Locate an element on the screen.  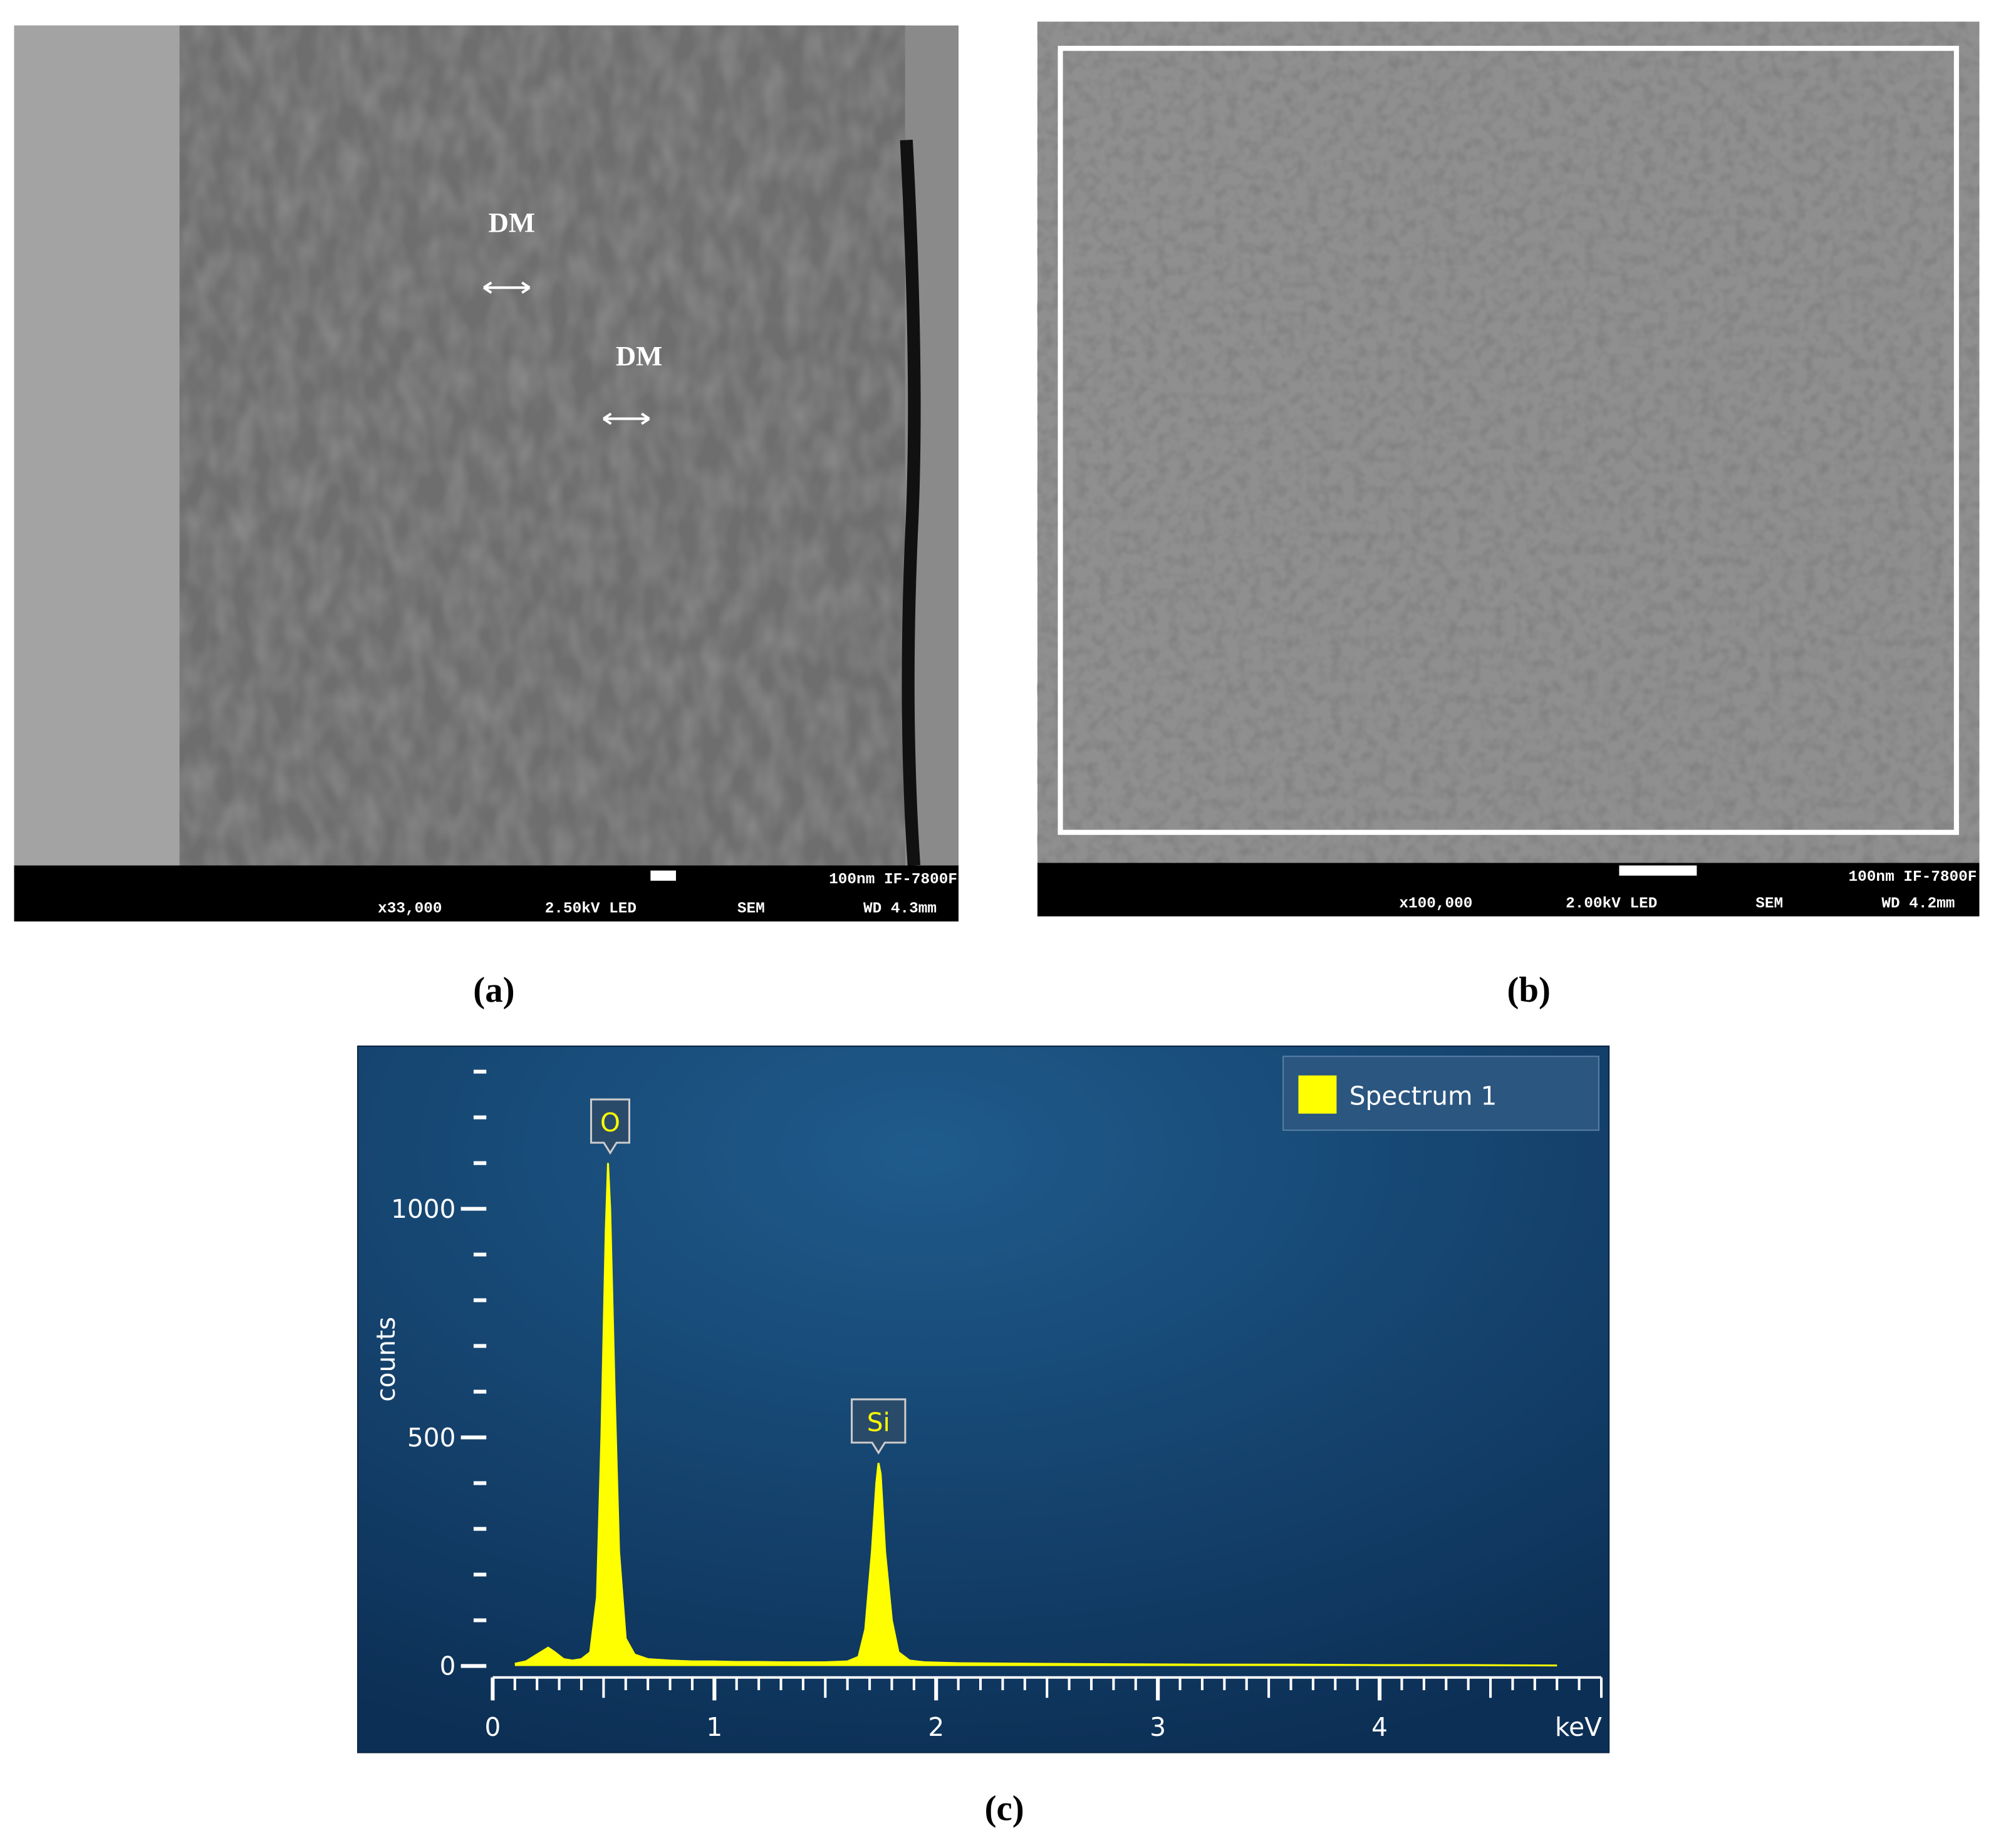
panel-label: (b) is located at coordinates (1529, 990).